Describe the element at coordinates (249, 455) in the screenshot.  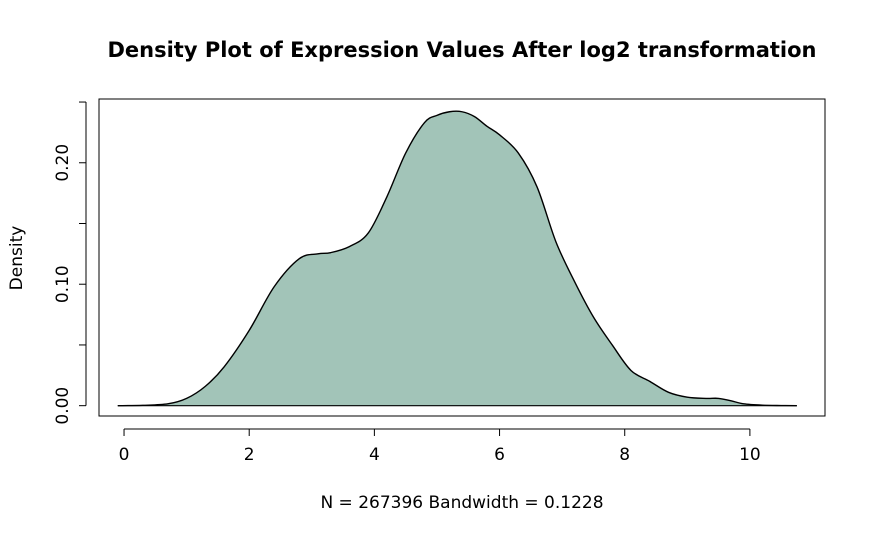
I see `x-tick-label: 2` at that location.